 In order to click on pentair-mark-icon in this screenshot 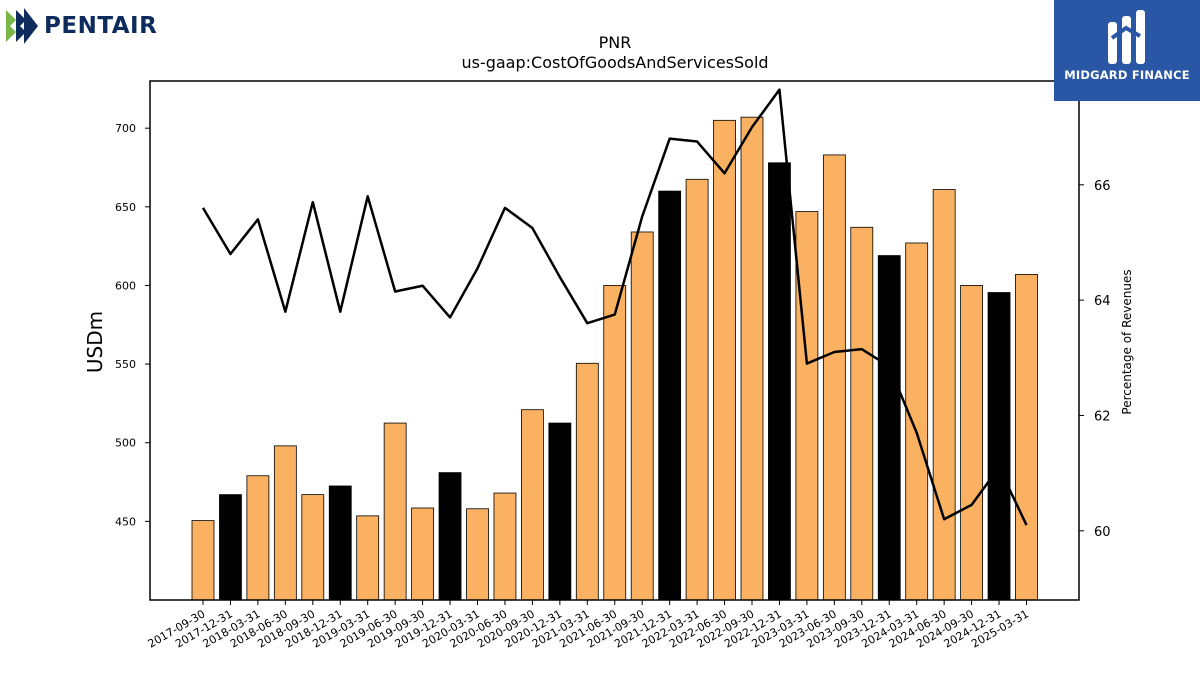, I will do `click(22, 26)`.